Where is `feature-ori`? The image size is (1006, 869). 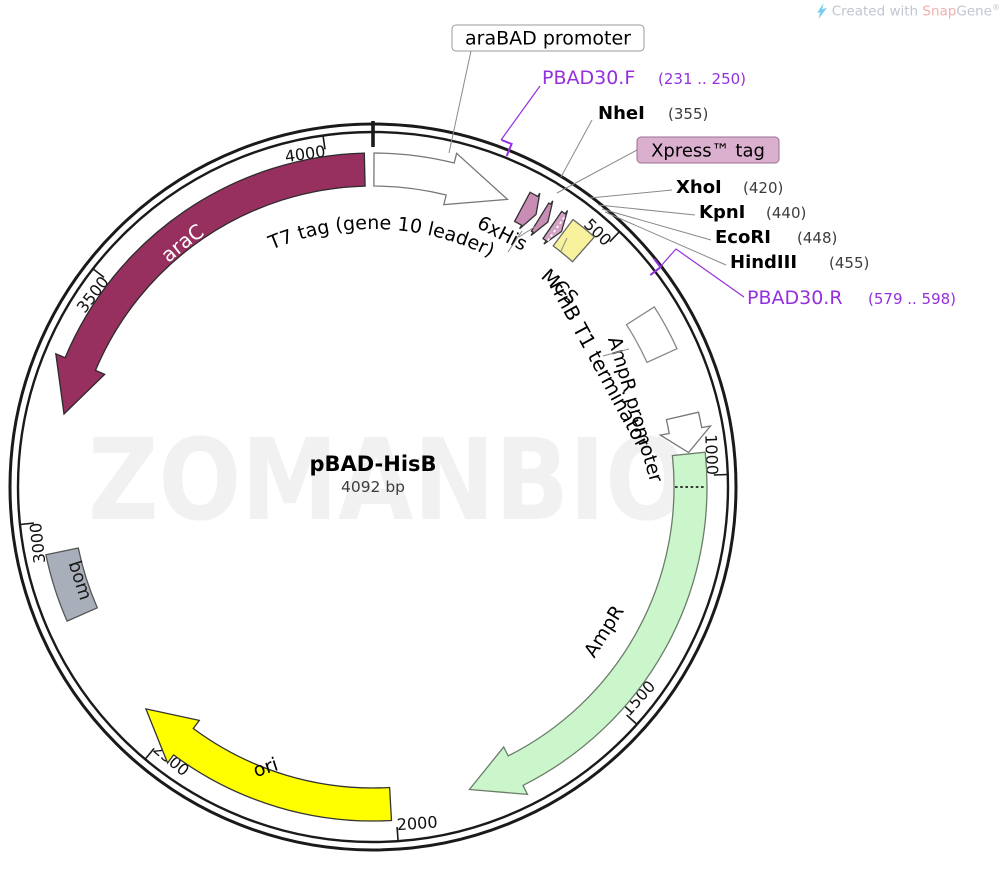 feature-ori is located at coordinates (268, 765).